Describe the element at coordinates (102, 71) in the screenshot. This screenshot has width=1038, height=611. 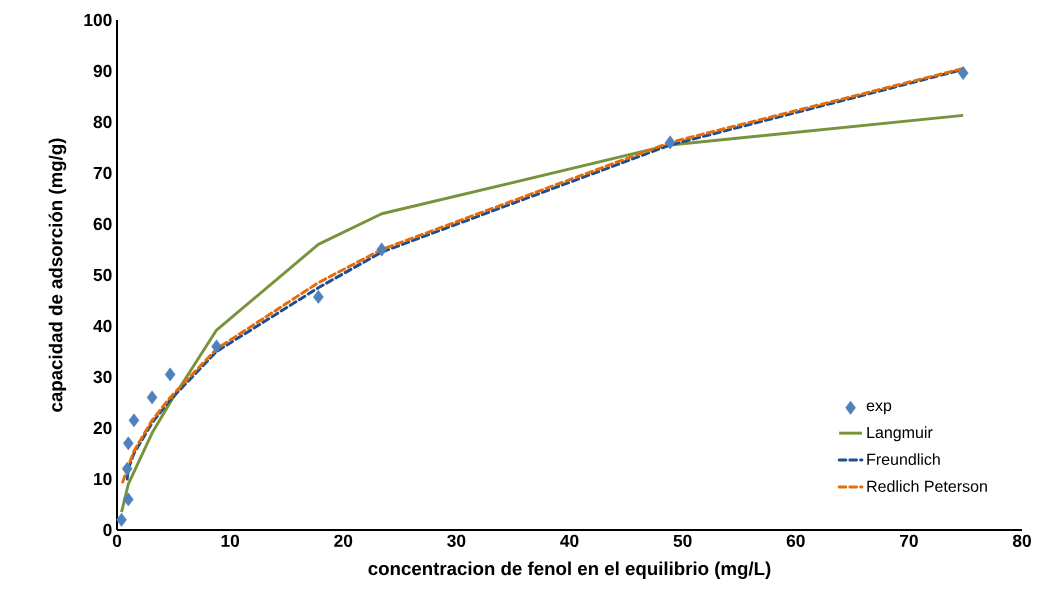
I see `y-tick-label: 90` at that location.